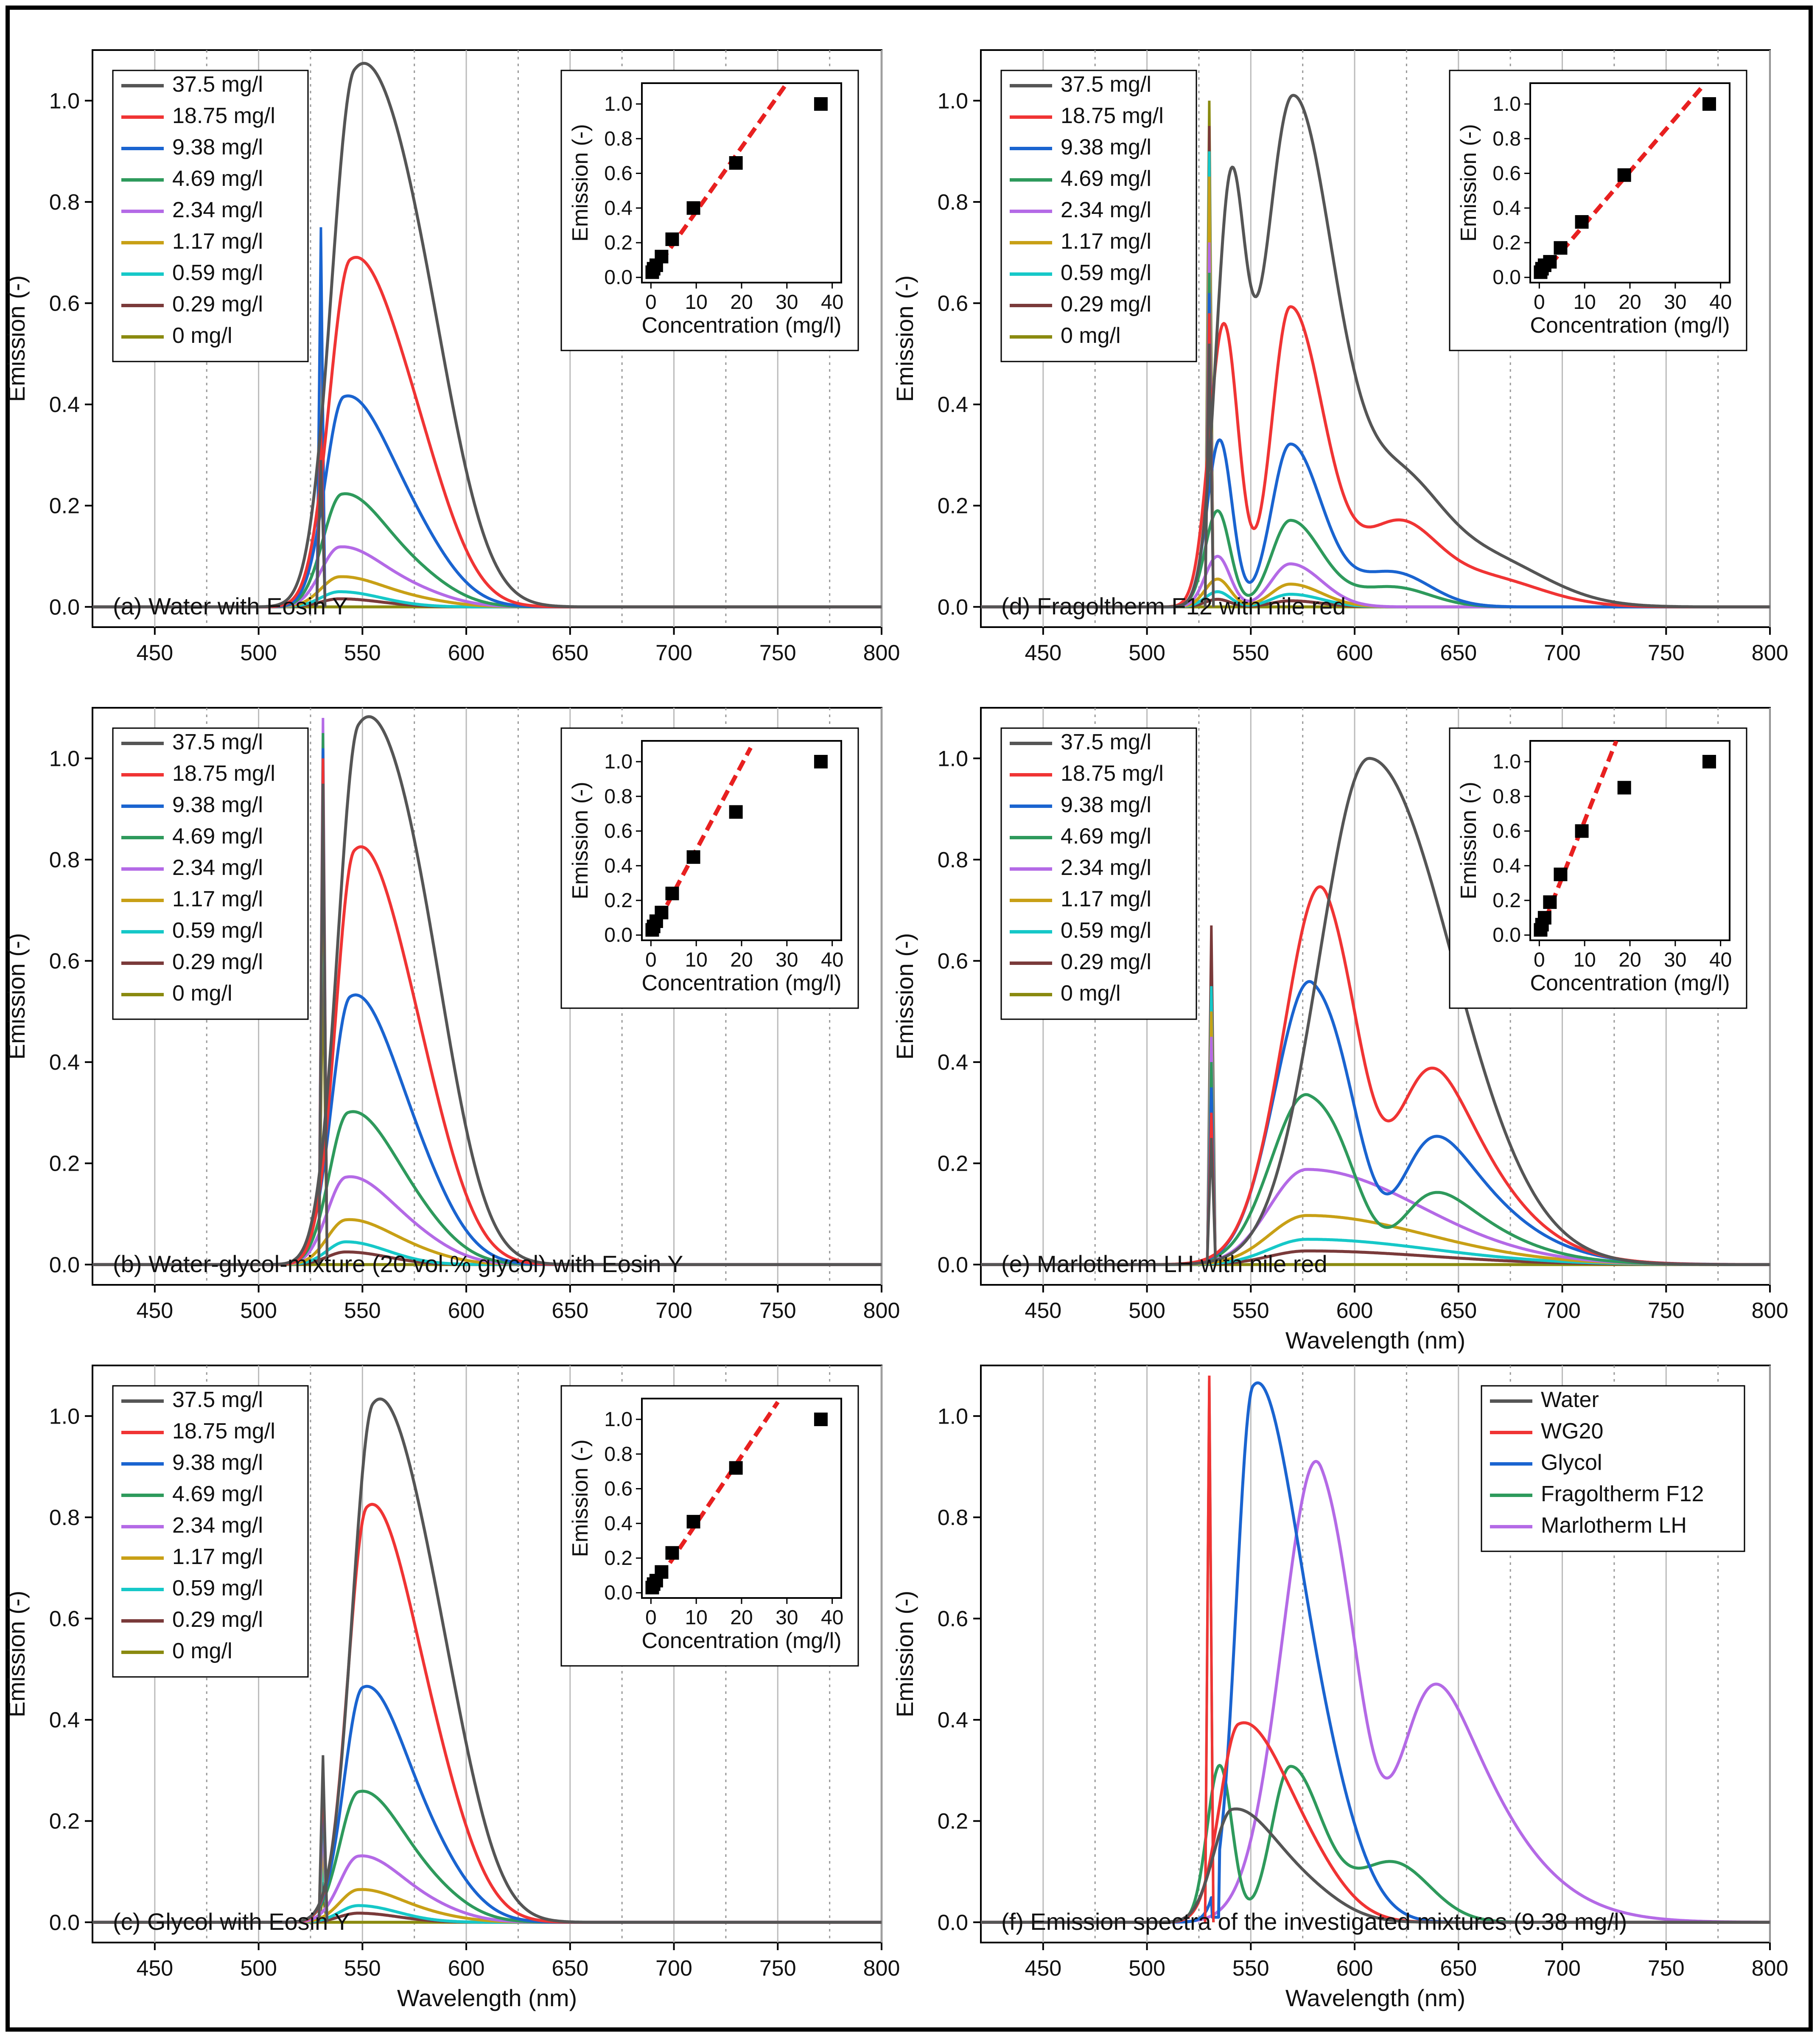  I want to click on legend-label: Marlotherm LH, so click(1614, 1526).